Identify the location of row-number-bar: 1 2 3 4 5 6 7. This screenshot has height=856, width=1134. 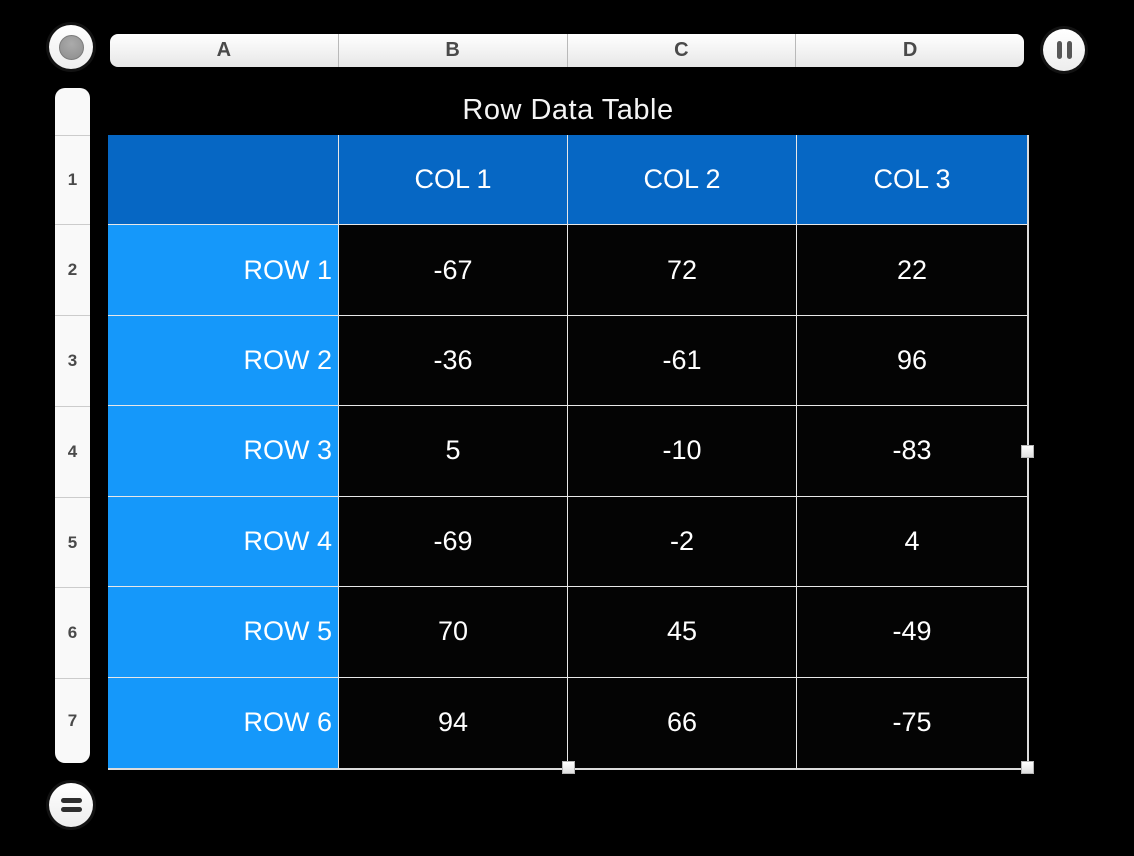
(72, 425).